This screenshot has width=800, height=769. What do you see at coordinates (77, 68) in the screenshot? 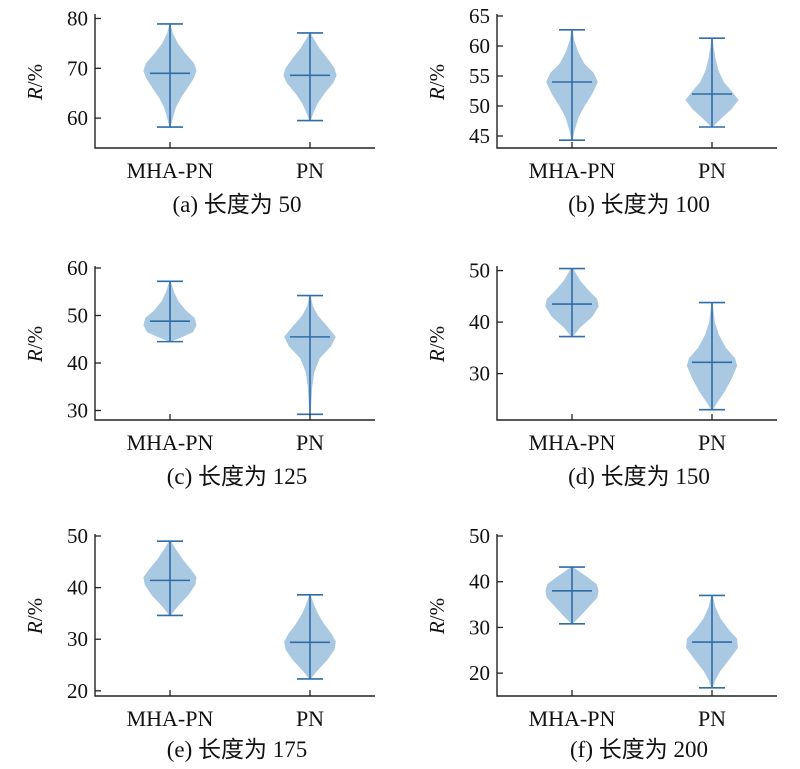
I see `y-tick-label: 70` at bounding box center [77, 68].